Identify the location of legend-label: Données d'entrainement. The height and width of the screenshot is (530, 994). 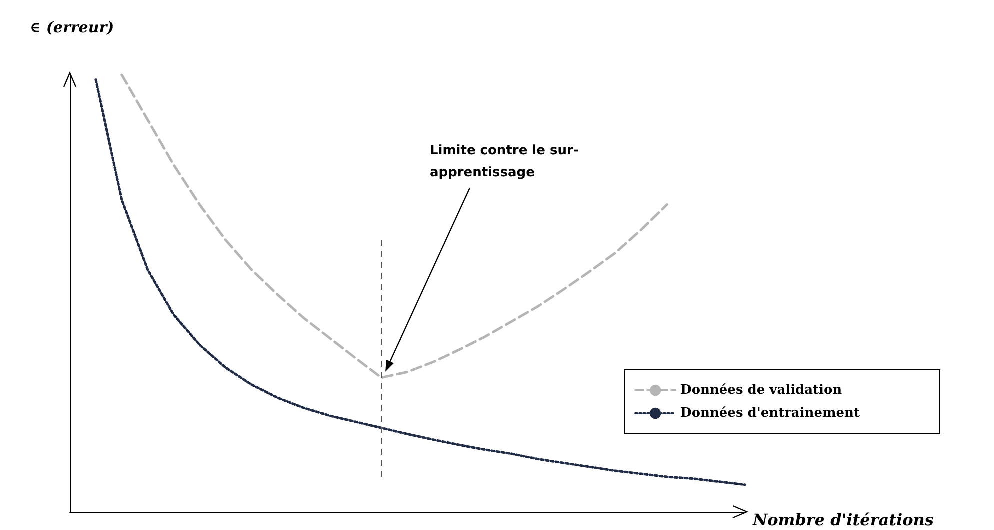
(770, 413).